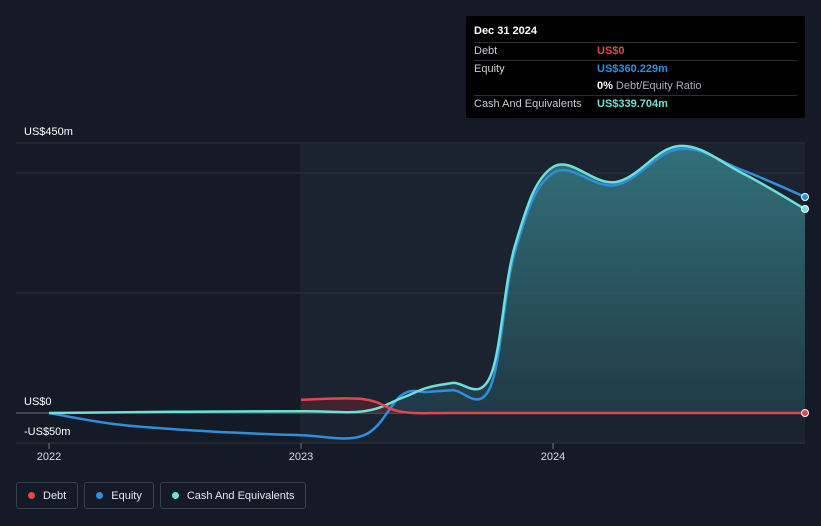 This screenshot has width=821, height=526. What do you see at coordinates (489, 69) in the screenshot?
I see `tooltip-equity-label: Equity` at bounding box center [489, 69].